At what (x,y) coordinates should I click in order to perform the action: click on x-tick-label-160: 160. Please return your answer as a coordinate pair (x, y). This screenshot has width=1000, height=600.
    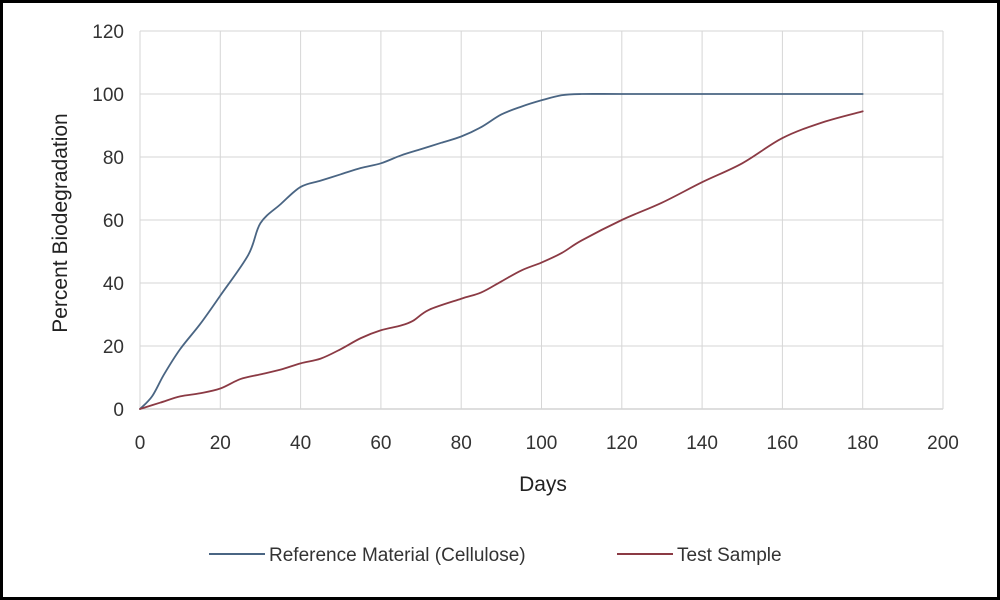
    Looking at the image, I should click on (783, 443).